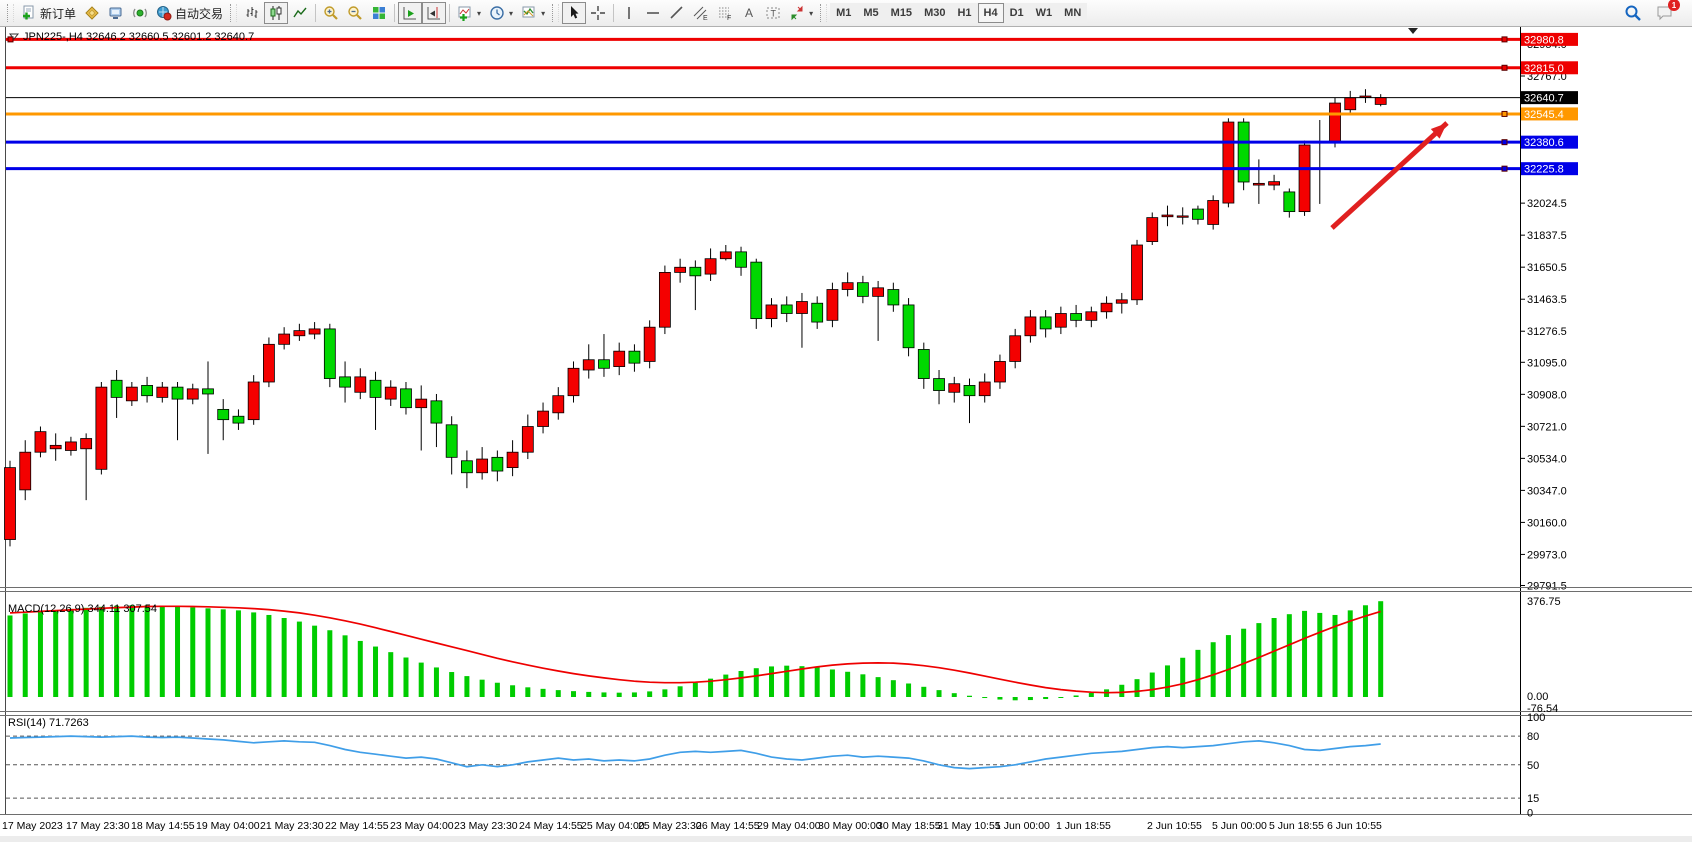 Image resolution: width=1692 pixels, height=842 pixels. I want to click on periods-button: ▾, so click(501, 13).